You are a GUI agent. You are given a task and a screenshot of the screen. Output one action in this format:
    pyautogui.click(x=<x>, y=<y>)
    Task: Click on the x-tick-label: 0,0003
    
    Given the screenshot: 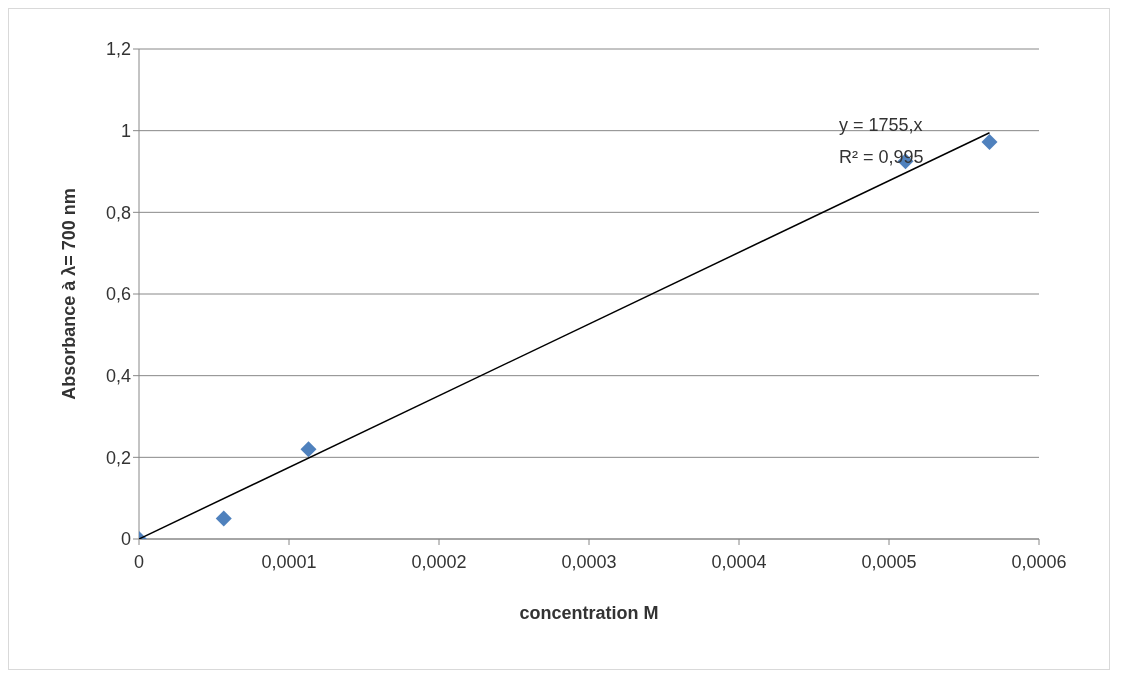 What is the action you would take?
    pyautogui.click(x=589, y=561)
    